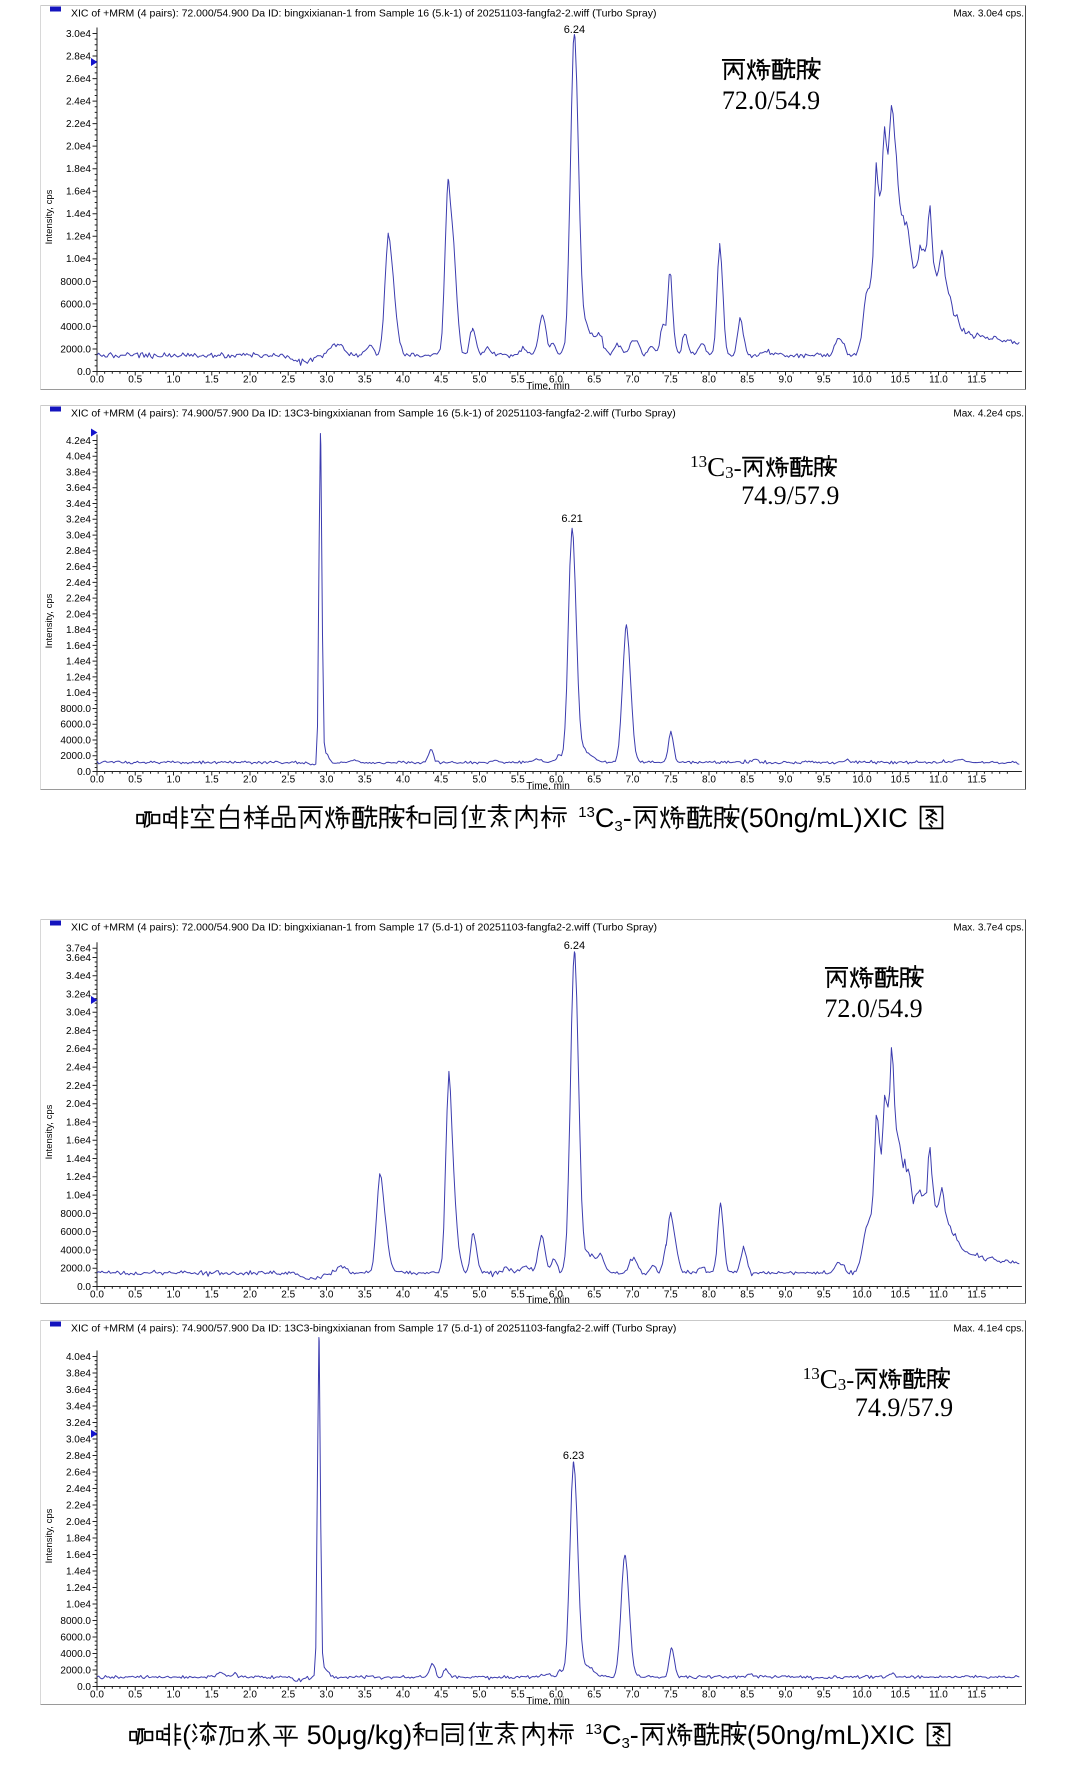  Describe the element at coordinates (78, 1013) in the screenshot. I see `svg-text: 3.0e4` at that location.